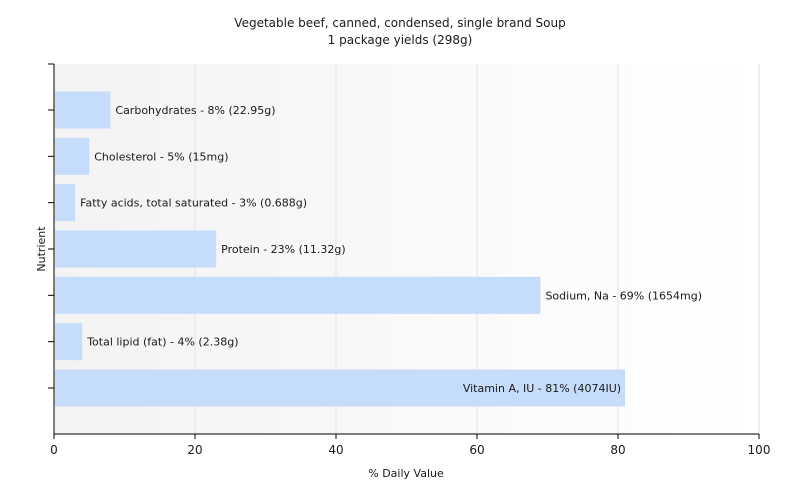 This screenshot has width=800, height=504. What do you see at coordinates (283, 249) in the screenshot?
I see `bar-label: Protein - 23% (11.32g)` at bounding box center [283, 249].